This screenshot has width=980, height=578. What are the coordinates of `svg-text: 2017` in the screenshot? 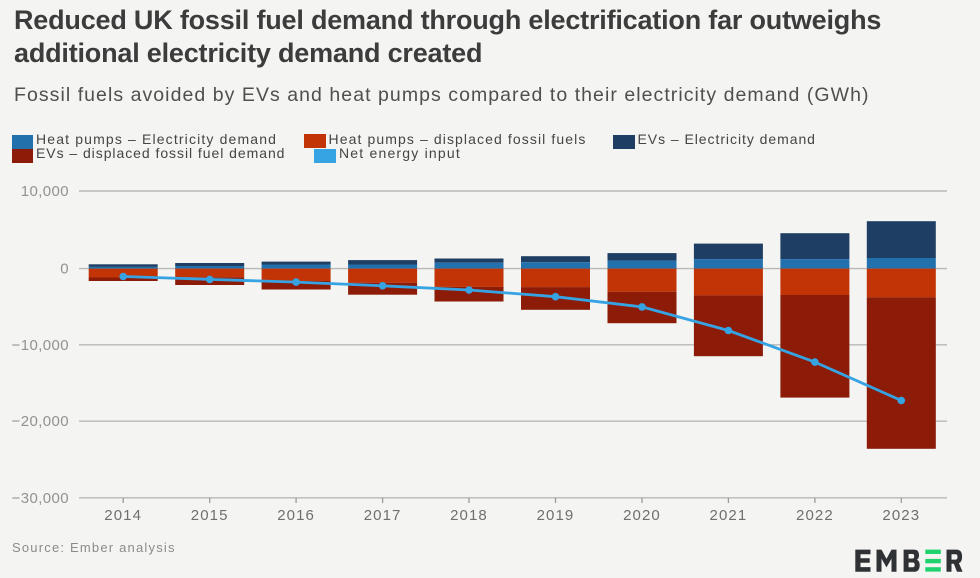 It's located at (383, 515).